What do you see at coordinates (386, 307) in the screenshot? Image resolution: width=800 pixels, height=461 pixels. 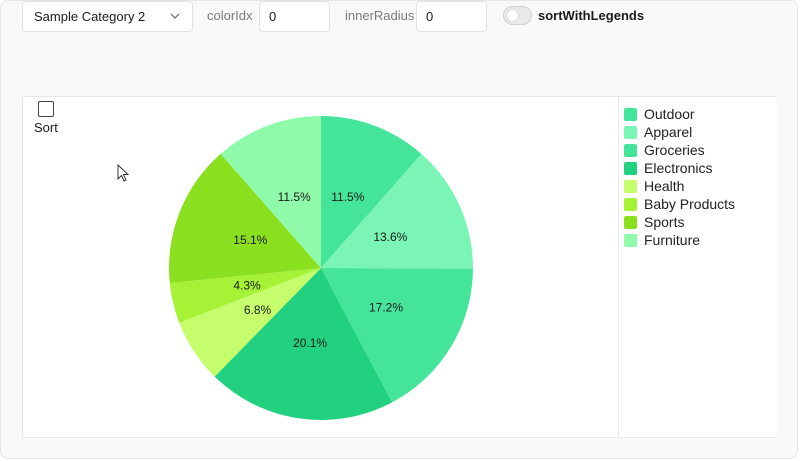 I see `slice-label-groceries: 17.2%` at bounding box center [386, 307].